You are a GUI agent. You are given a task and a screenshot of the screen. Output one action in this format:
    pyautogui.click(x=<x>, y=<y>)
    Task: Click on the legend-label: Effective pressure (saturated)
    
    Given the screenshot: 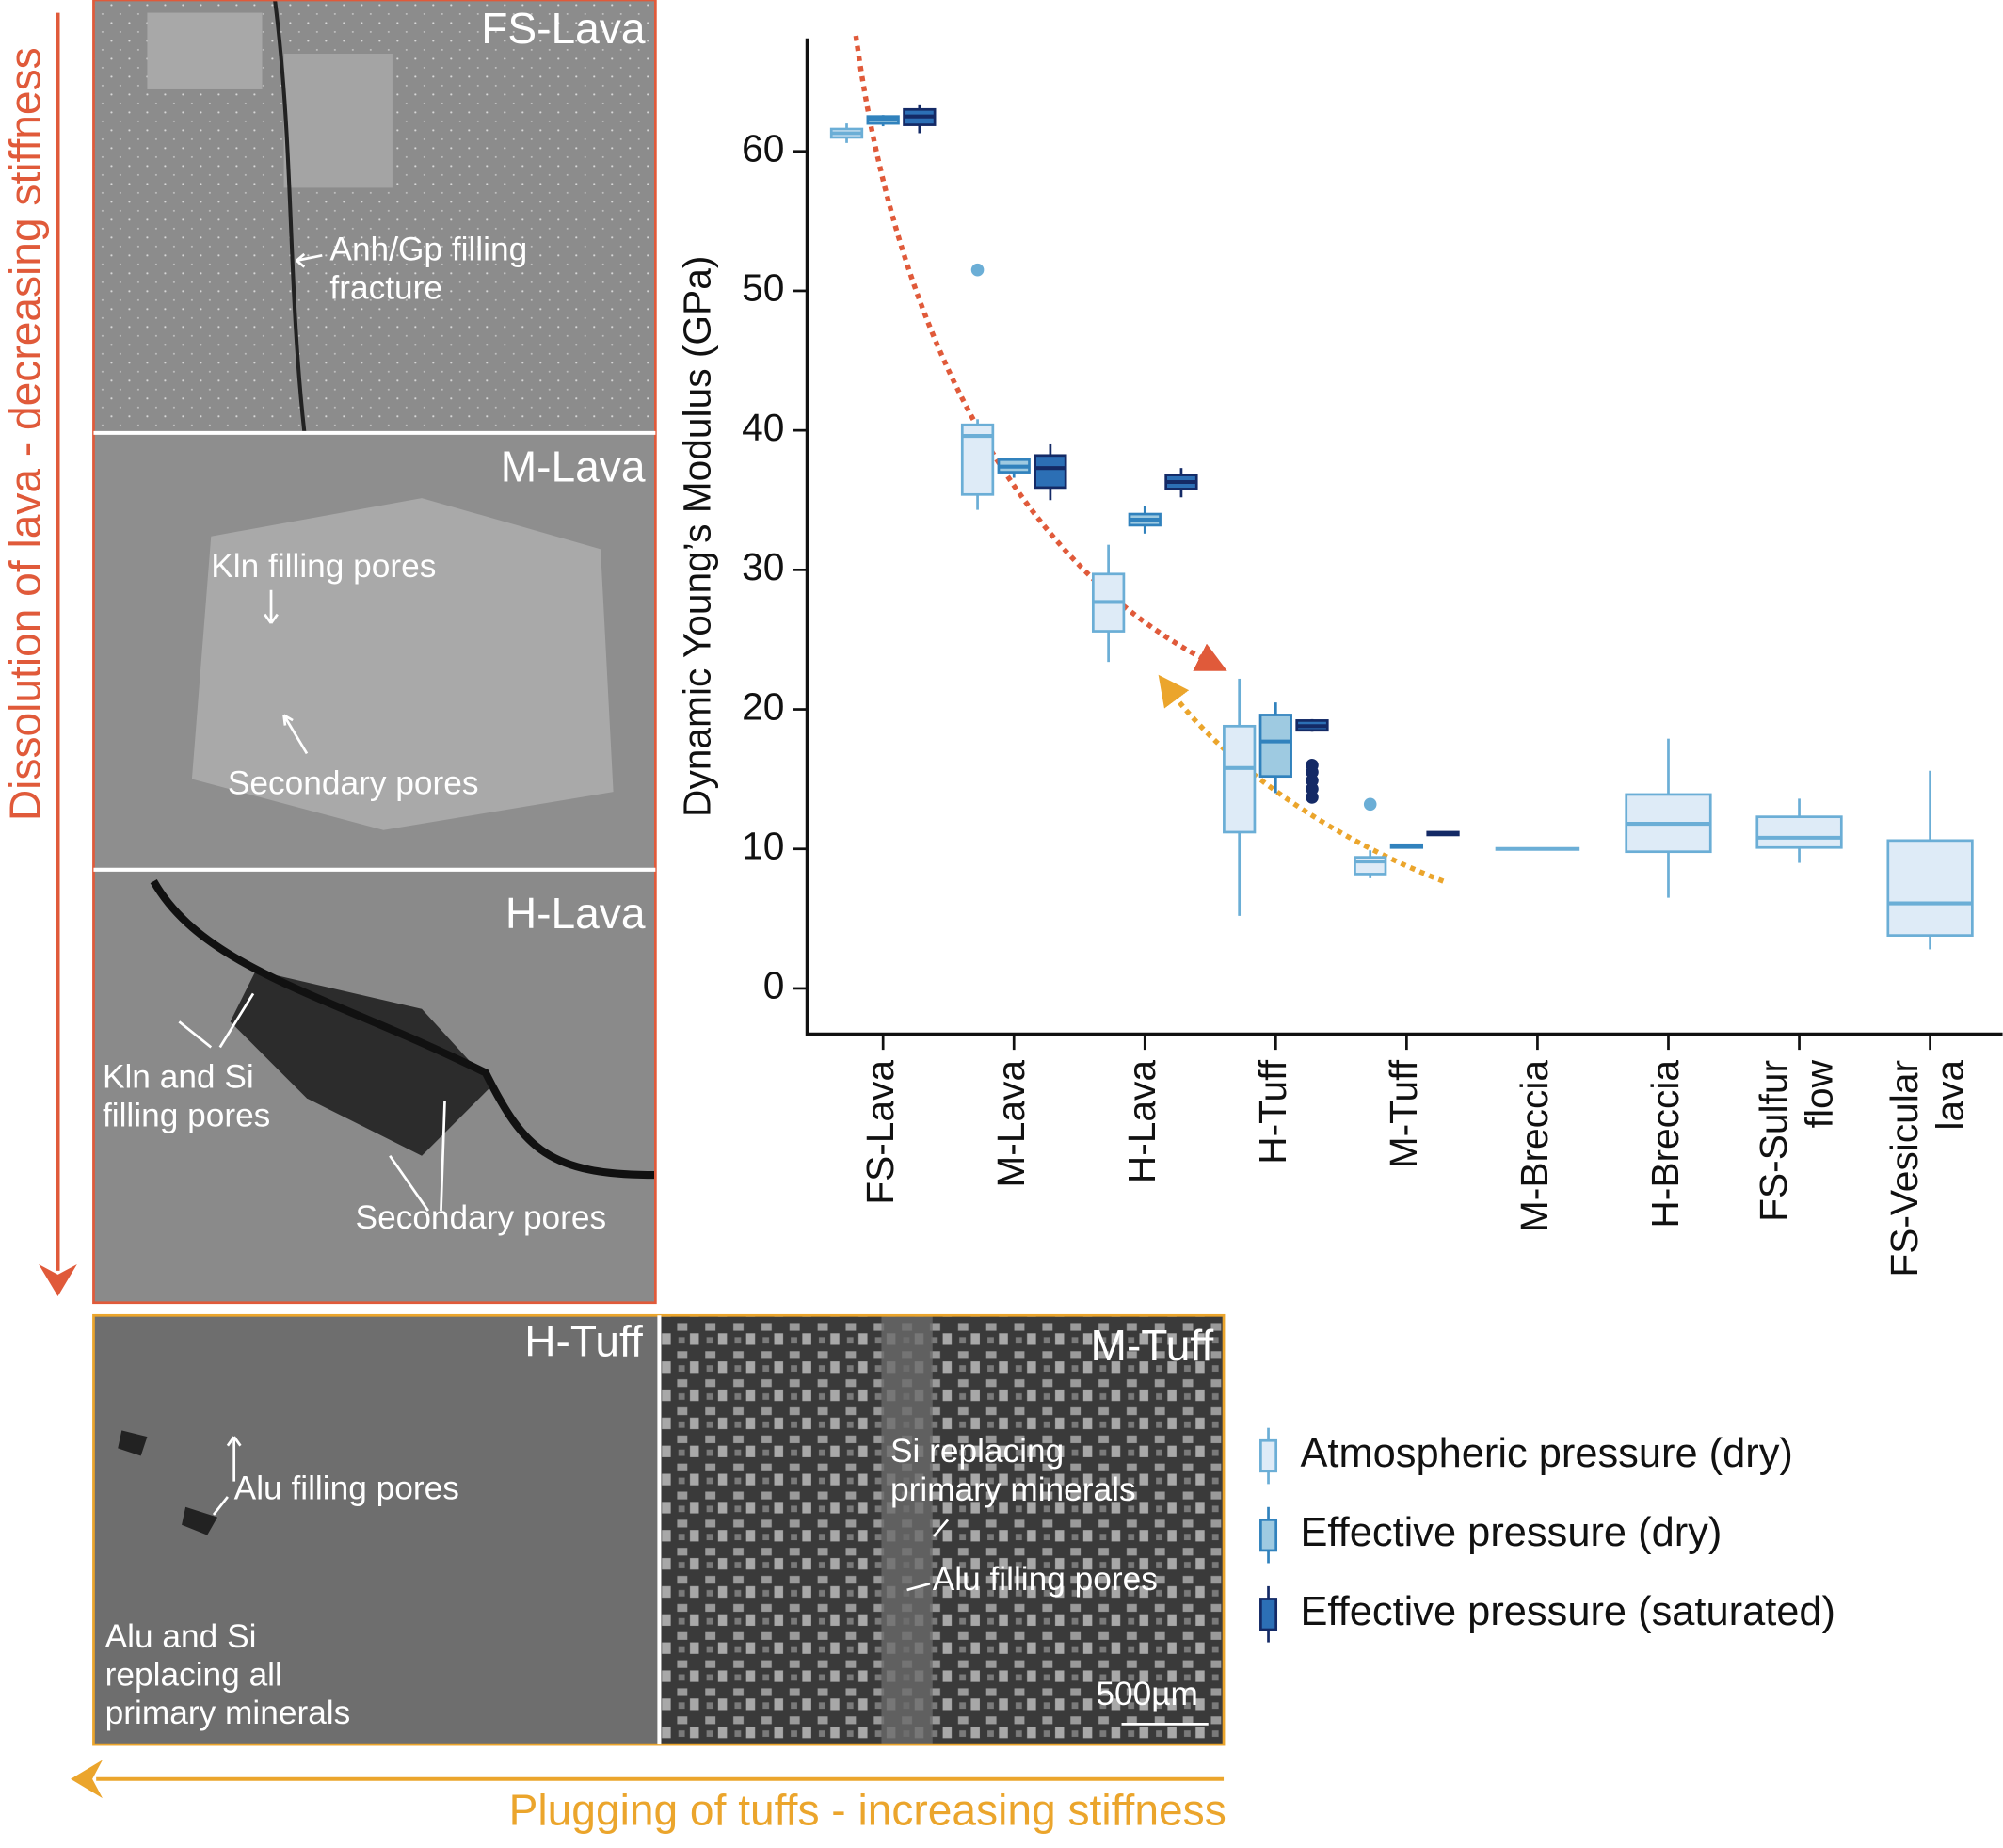 What is the action you would take?
    pyautogui.click(x=1567, y=1611)
    